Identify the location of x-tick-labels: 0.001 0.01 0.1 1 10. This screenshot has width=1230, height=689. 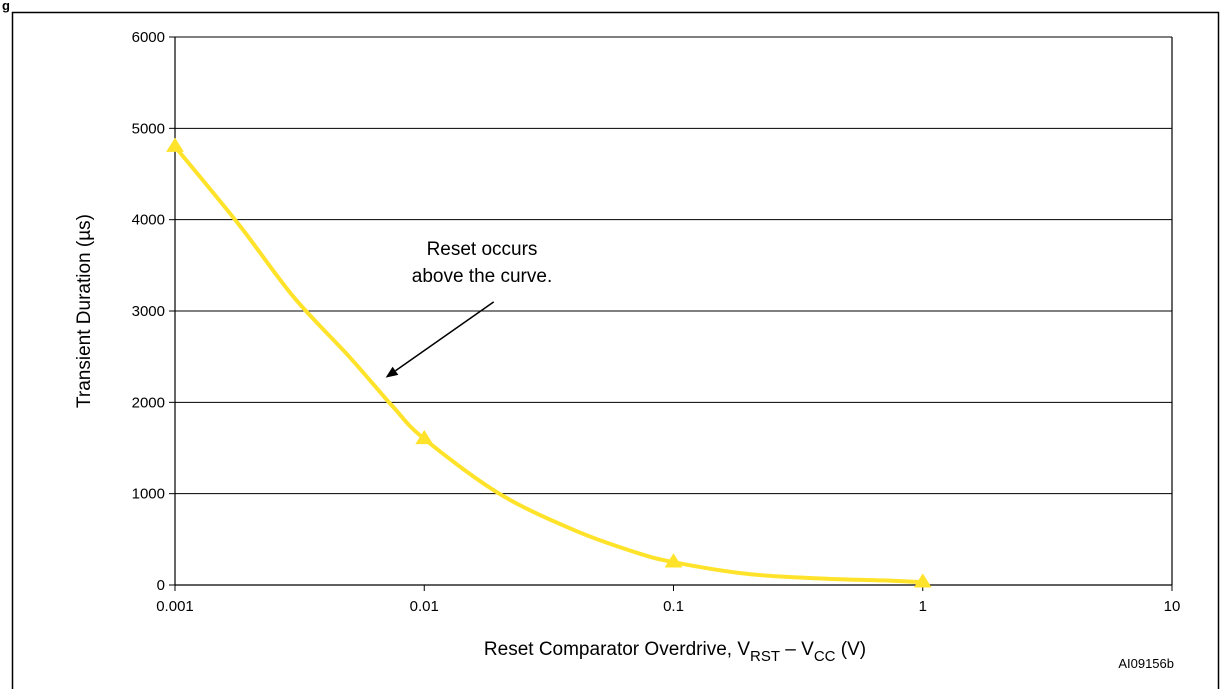
(668, 606).